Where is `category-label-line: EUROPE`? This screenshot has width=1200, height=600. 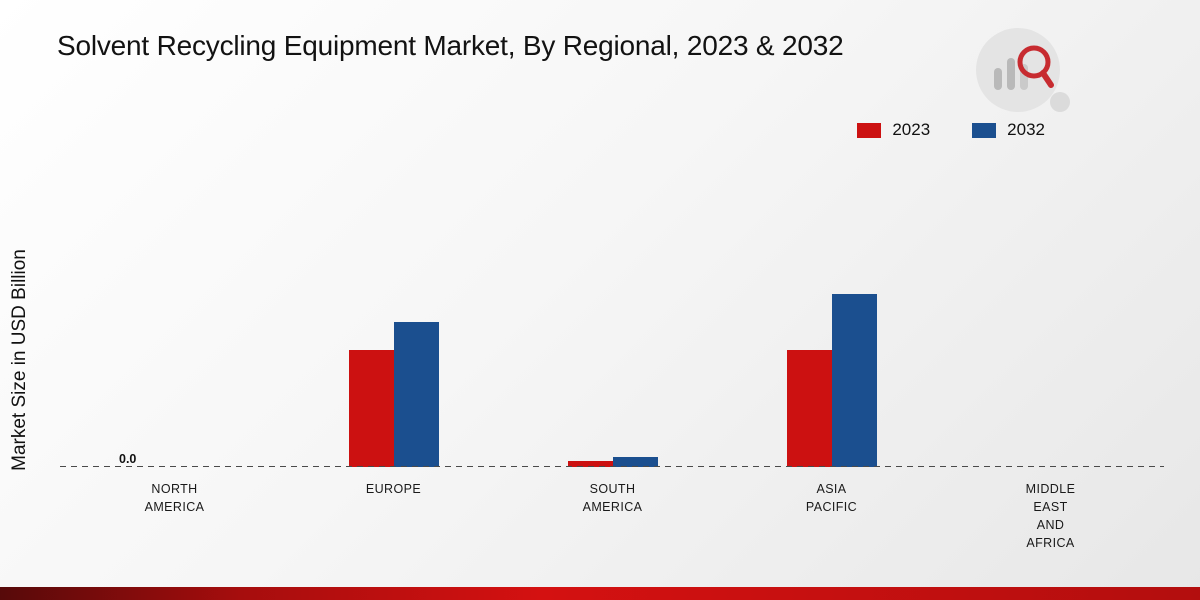
category-label-line: EUROPE is located at coordinates (393, 489).